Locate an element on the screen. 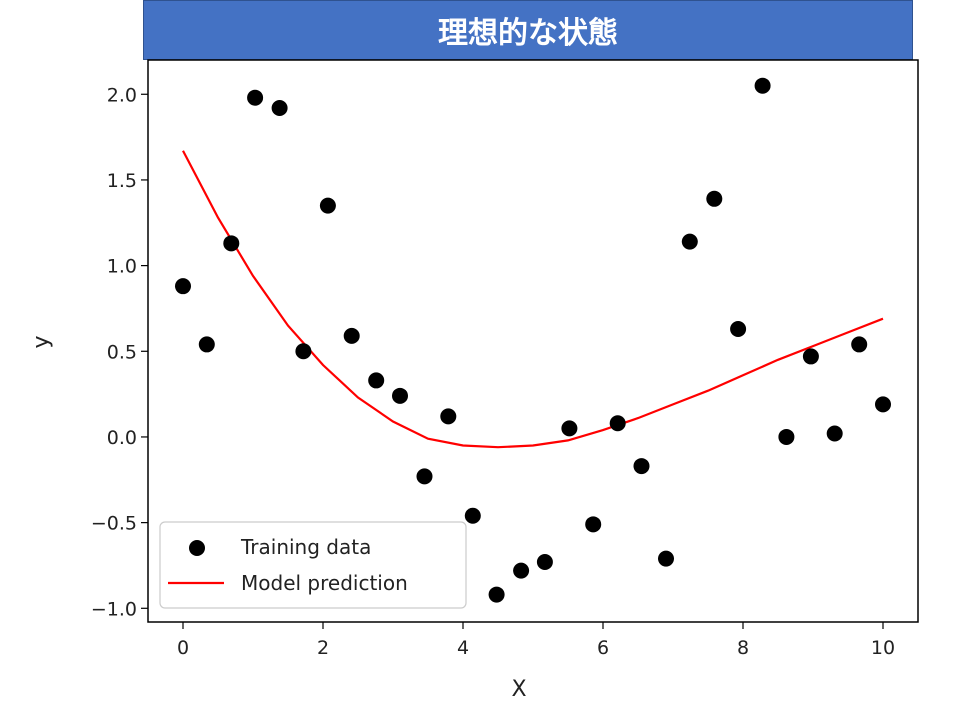  x-tick-label: 8 is located at coordinates (743, 648).